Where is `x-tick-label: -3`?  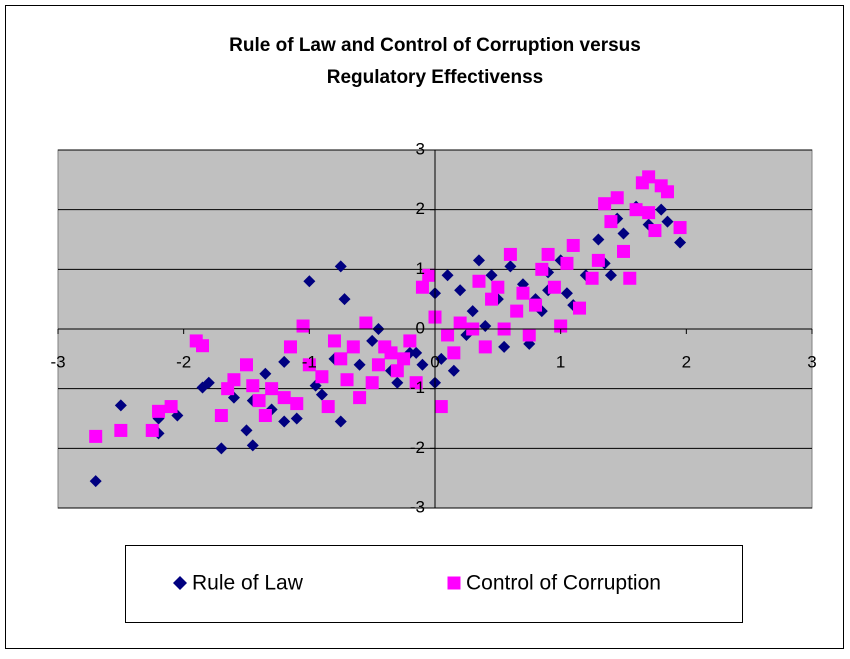
x-tick-label: -3 is located at coordinates (57, 361).